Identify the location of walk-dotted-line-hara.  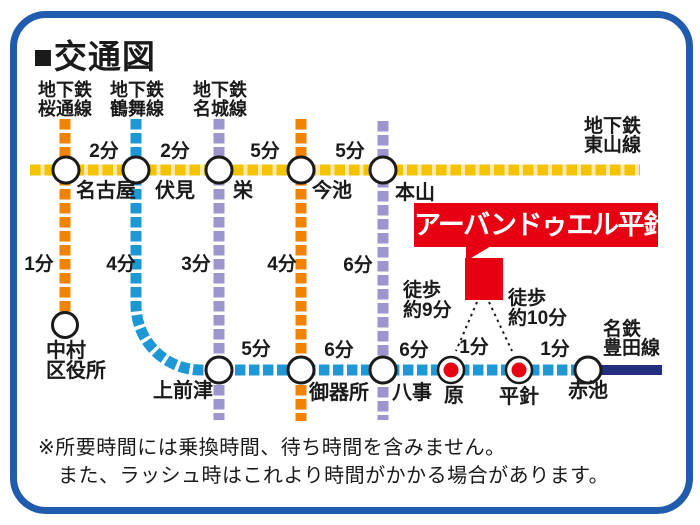
(466, 326).